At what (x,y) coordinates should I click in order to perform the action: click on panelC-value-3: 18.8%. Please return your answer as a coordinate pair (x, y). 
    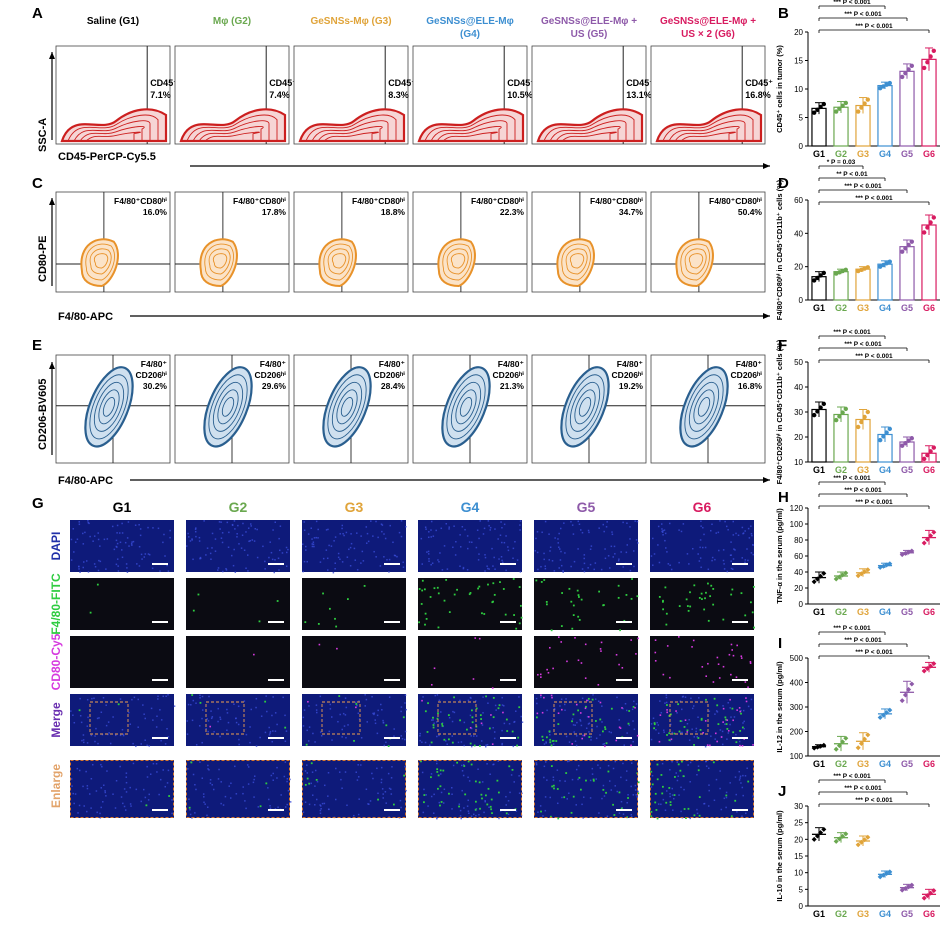
    Looking at the image, I should click on (393, 212).